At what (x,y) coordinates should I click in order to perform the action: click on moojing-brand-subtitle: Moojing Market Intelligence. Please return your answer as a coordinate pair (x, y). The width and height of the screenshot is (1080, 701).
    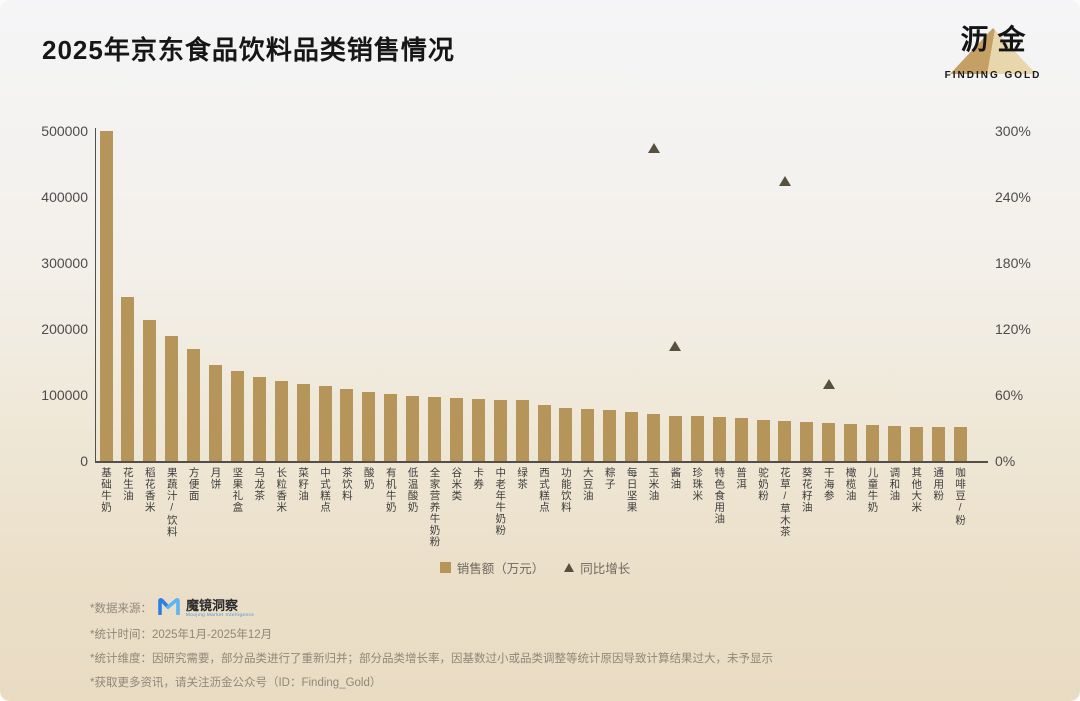
    Looking at the image, I should click on (220, 614).